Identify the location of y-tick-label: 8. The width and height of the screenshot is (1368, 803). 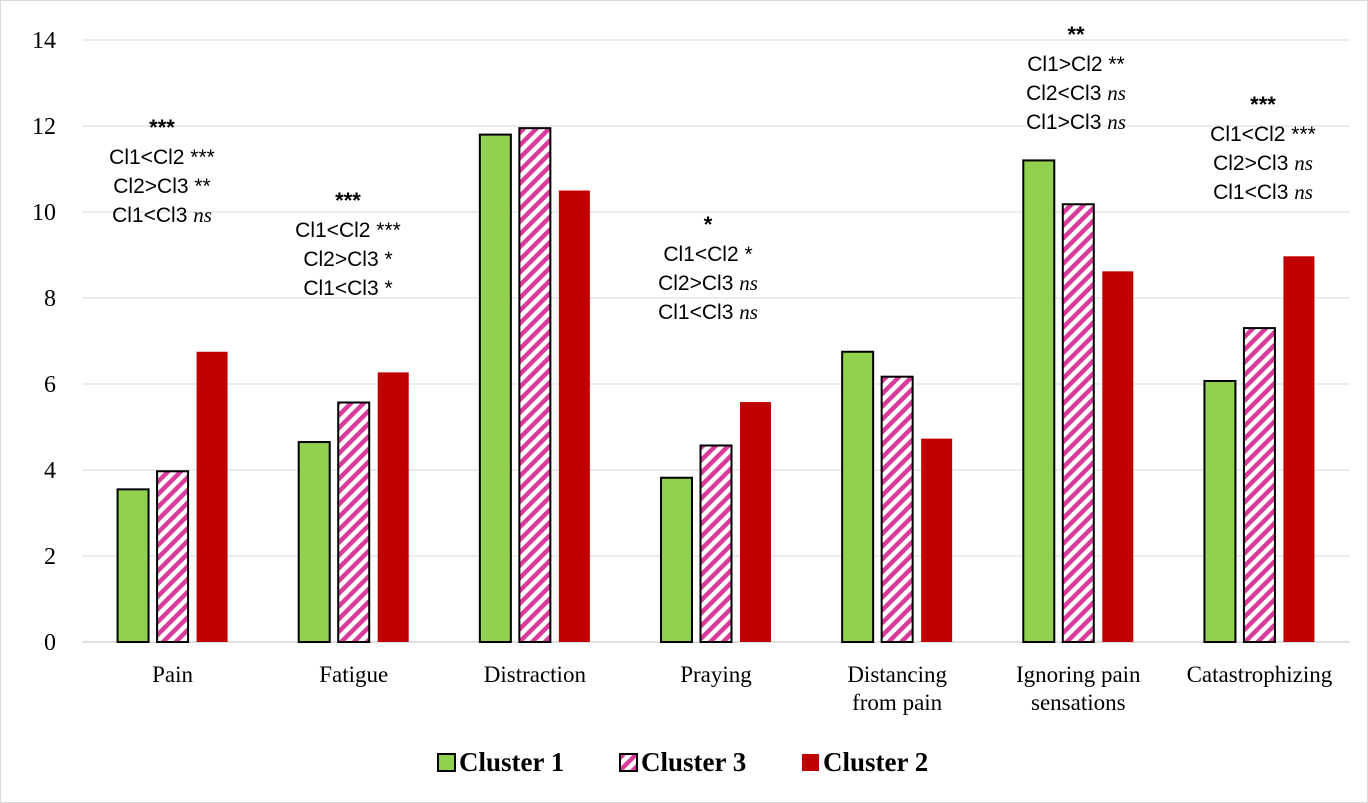
(50, 299).